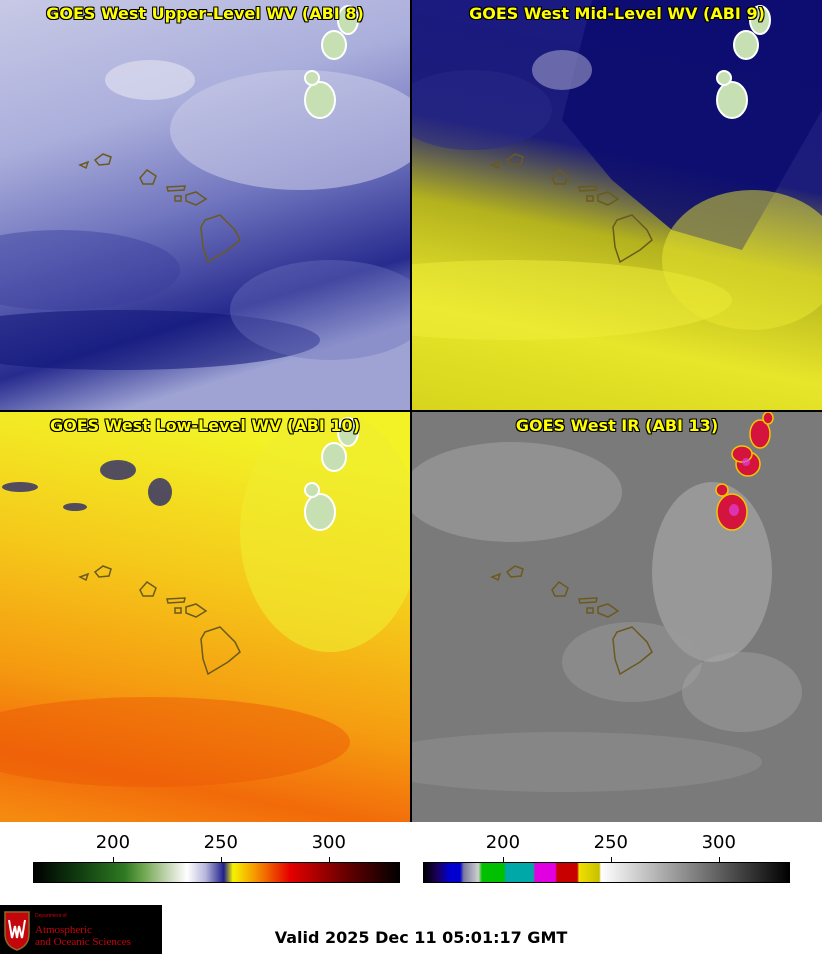  Describe the element at coordinates (87, 485) in the screenshot. I see `dry-blobs` at that location.